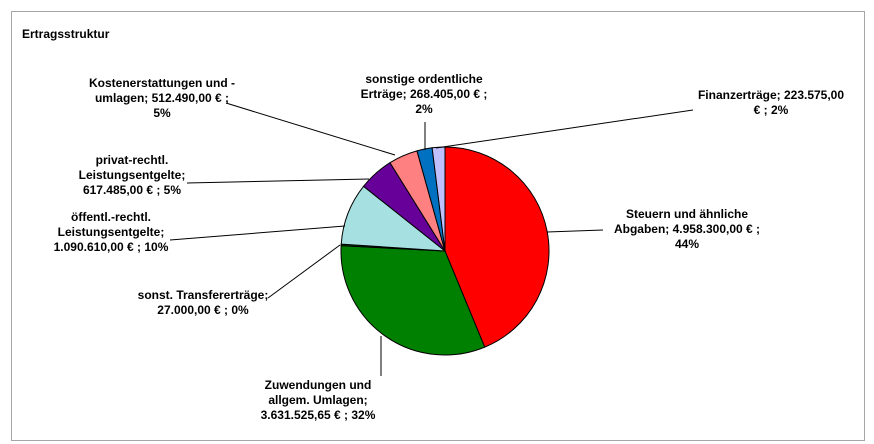 This screenshot has width=874, height=444. I want to click on data-label-line: 3.631.525,65 € ; 32%, so click(318, 415).